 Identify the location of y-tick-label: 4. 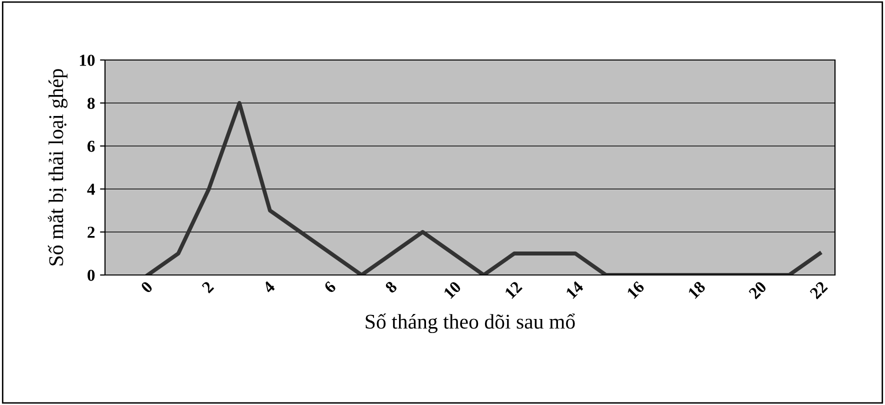
(91, 189).